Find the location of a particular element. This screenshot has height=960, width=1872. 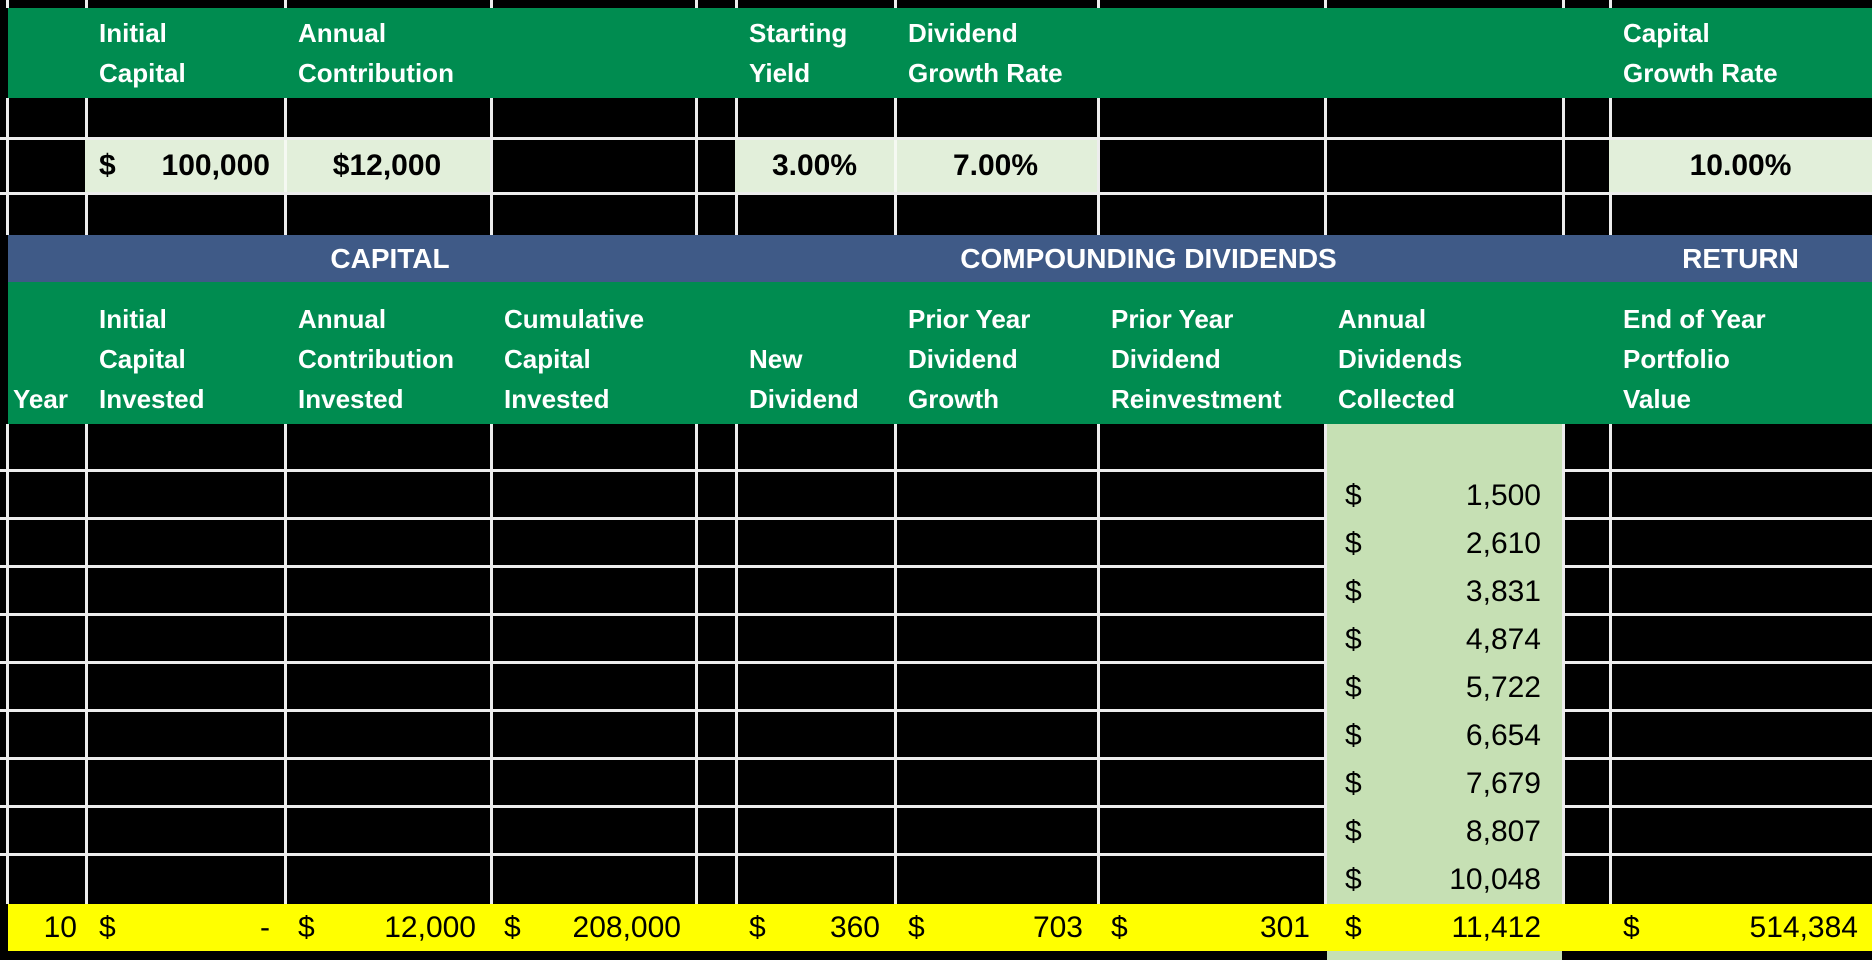

col-new-dividend: New Dividend is located at coordinates (814, 353).